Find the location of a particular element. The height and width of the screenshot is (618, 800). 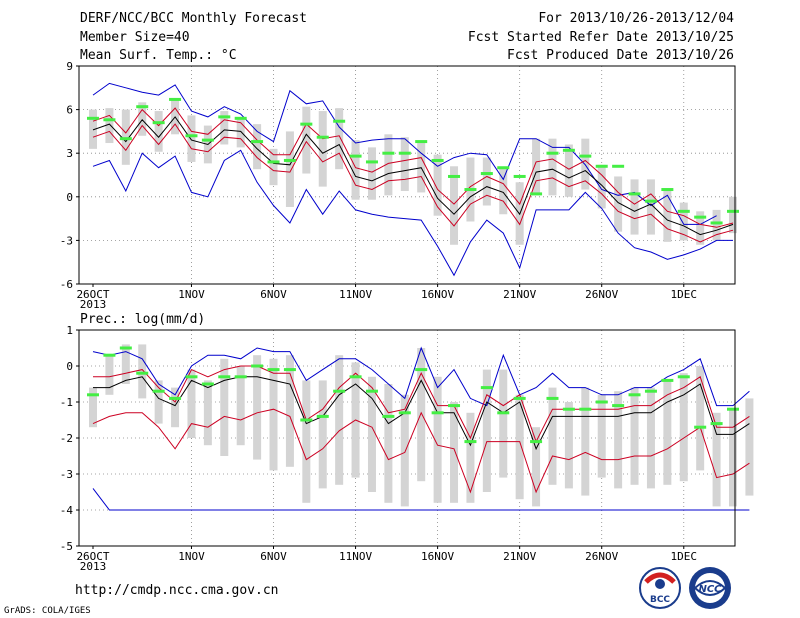

temp-xtick-label: 16NOV is located at coordinates (437, 294).